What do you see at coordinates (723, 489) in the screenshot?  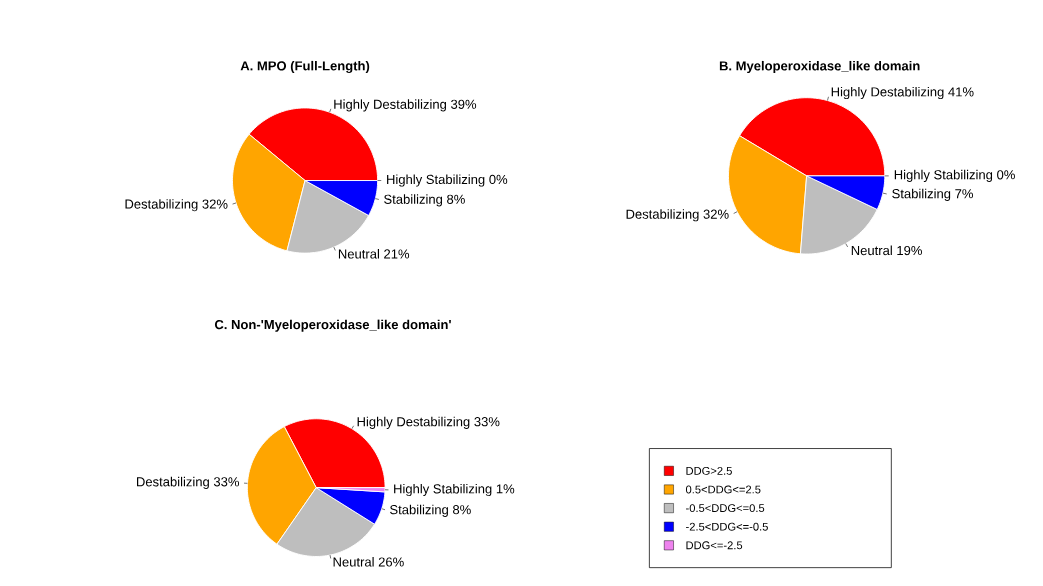 I see `category-label: 0.5<DDG<=2.5` at bounding box center [723, 489].